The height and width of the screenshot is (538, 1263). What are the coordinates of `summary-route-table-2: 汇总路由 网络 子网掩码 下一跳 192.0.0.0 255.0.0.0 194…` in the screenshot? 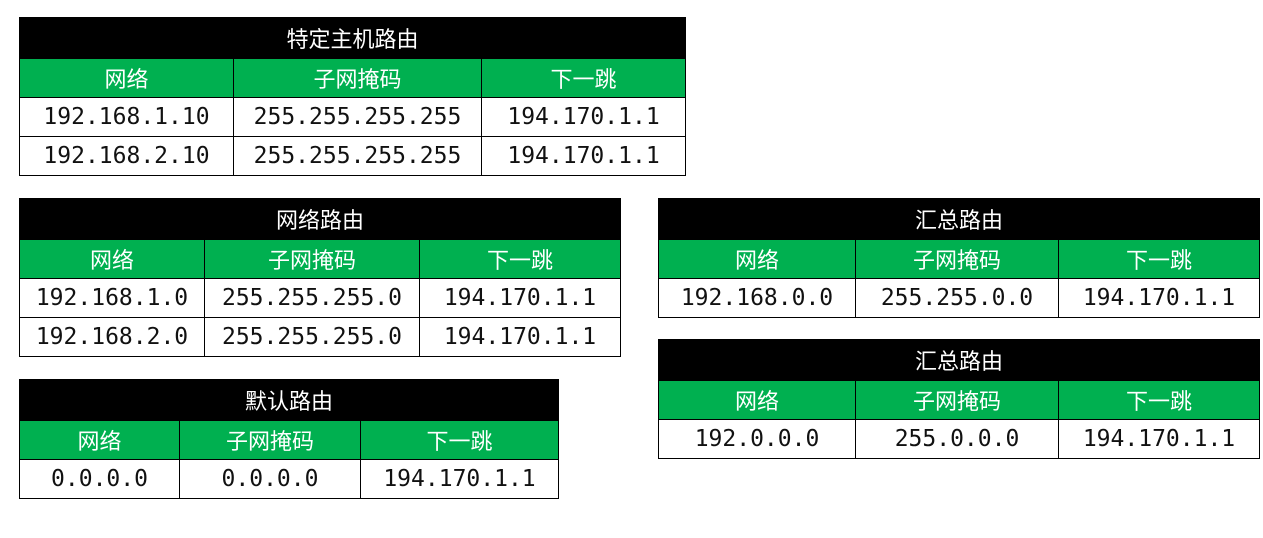 It's located at (959, 399).